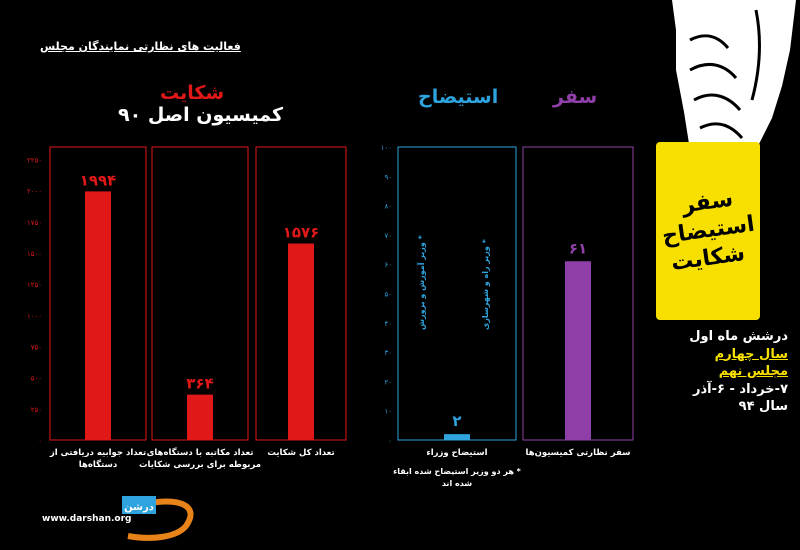 The width and height of the screenshot is (800, 550). Describe the element at coordinates (578, 248) in the screenshot. I see `data-label: ۶۱` at that location.